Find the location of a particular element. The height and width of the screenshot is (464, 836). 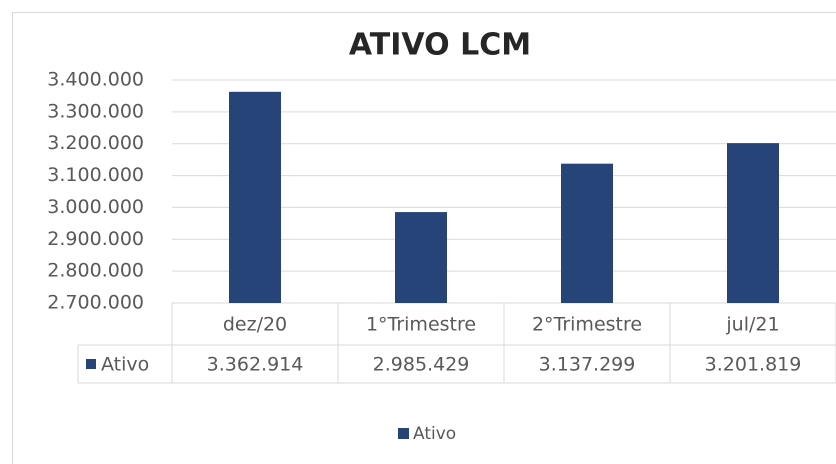

y-tick-label: 2.900.000 is located at coordinates (95, 239).